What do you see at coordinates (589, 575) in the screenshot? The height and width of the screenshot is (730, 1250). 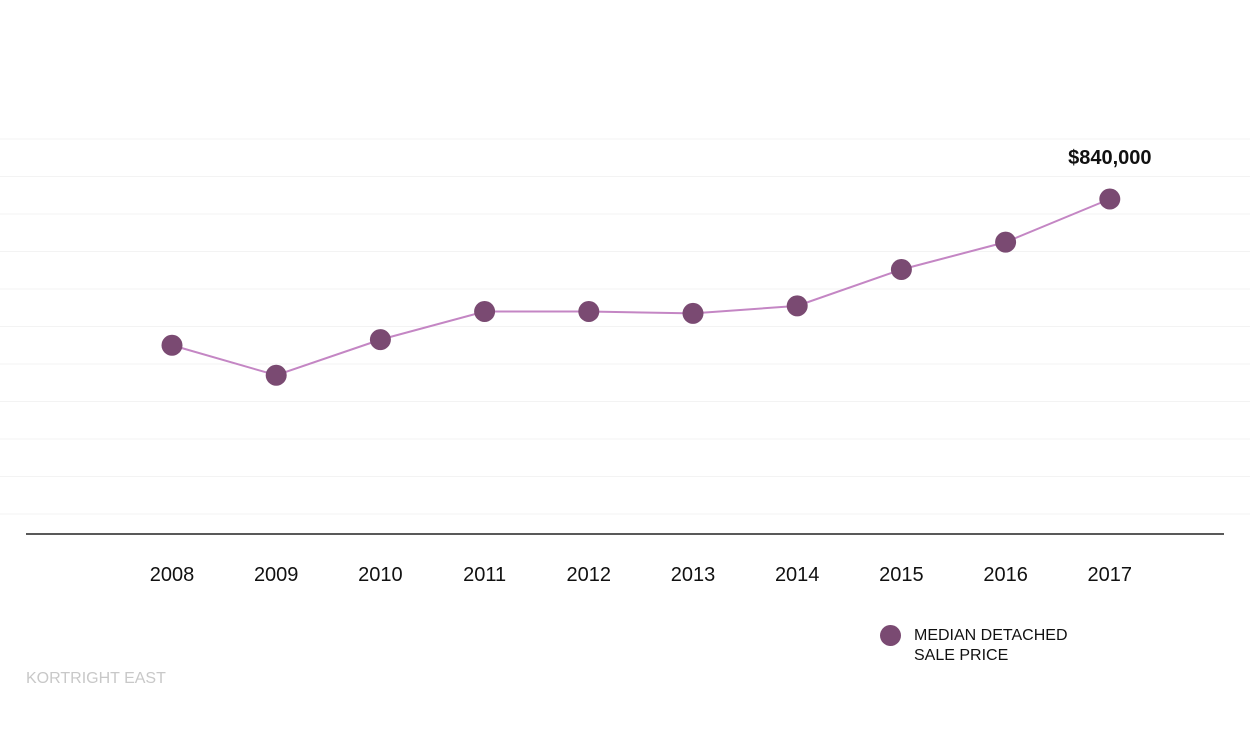 I see `x-tick-label-2012: 2012` at bounding box center [589, 575].